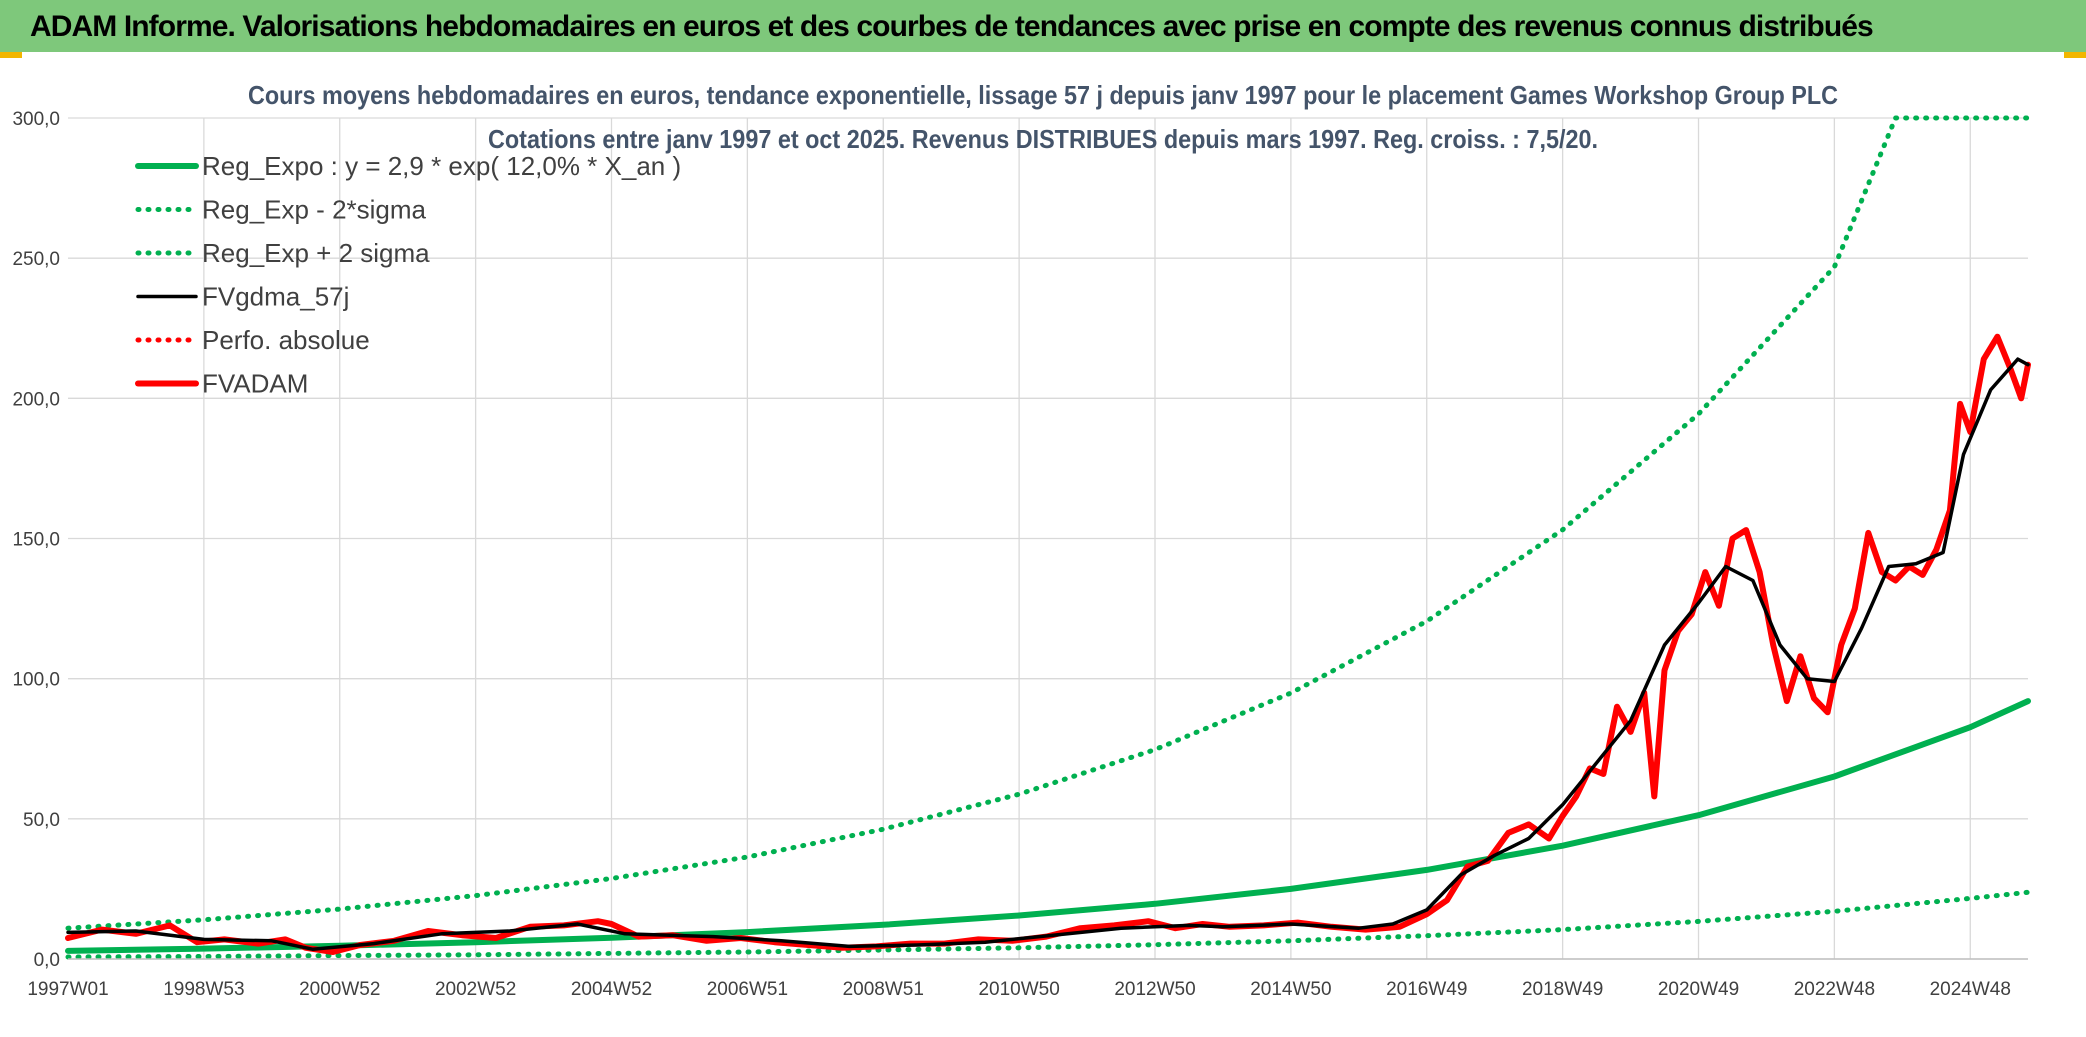 The height and width of the screenshot is (1037, 2086). I want to click on x-tick-label: 2000W52, so click(339, 989).